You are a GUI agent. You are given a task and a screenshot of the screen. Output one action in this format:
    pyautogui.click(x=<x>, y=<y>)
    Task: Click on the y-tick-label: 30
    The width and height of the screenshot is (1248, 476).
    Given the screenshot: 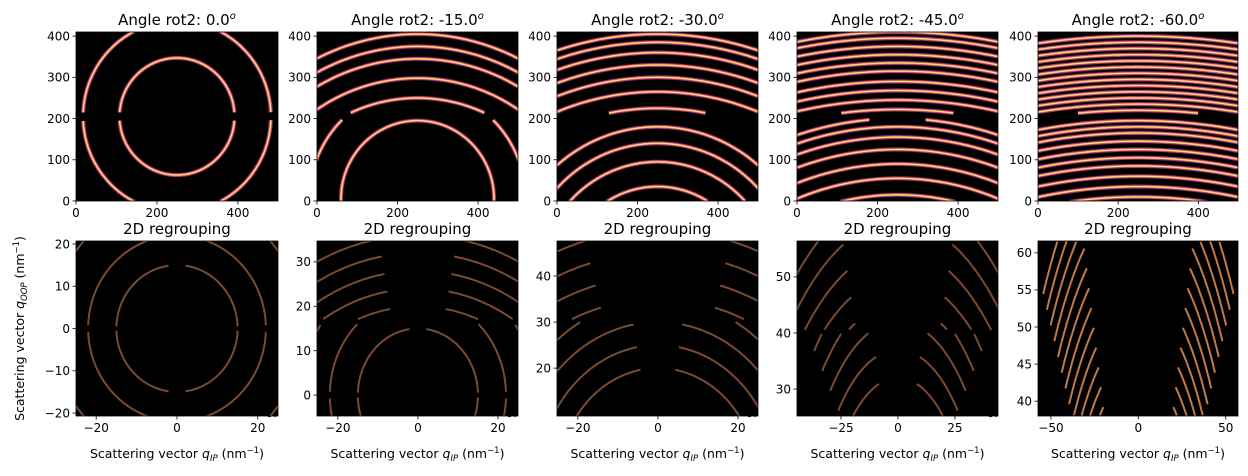 What is the action you would take?
    pyautogui.click(x=543, y=322)
    